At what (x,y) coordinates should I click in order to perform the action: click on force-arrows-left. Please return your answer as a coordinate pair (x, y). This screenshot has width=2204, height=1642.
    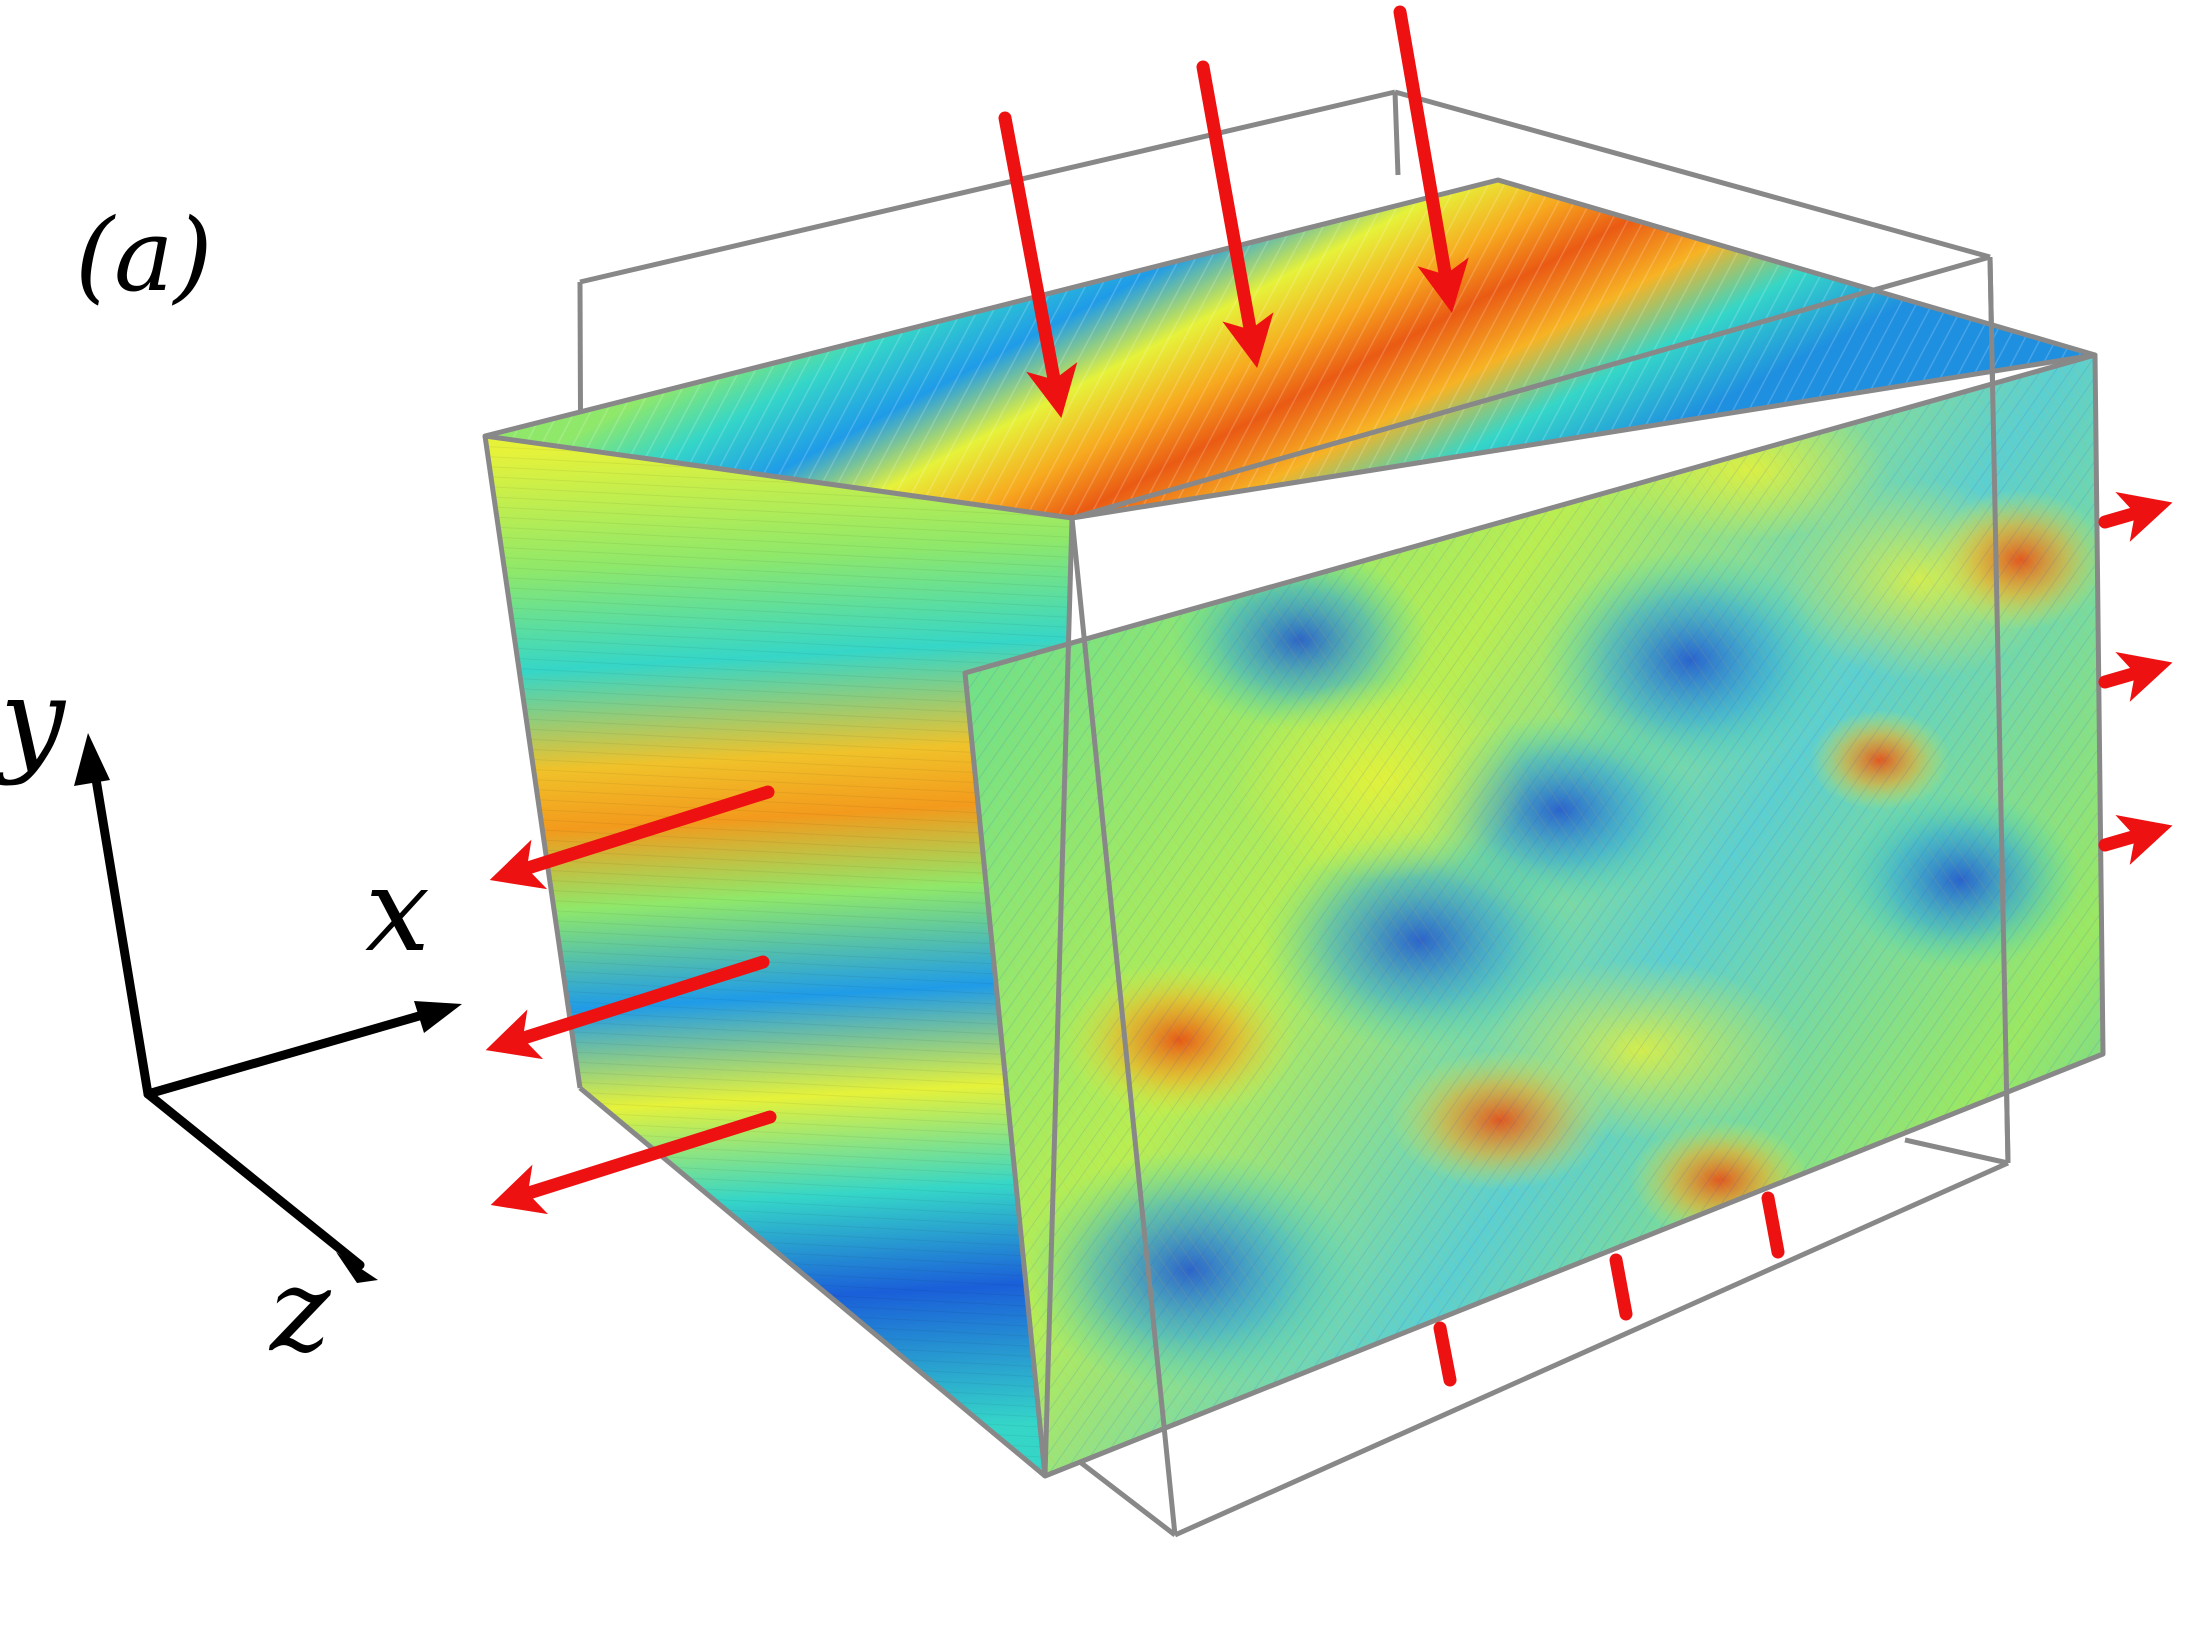
    Looking at the image, I should click on (631, 1000).